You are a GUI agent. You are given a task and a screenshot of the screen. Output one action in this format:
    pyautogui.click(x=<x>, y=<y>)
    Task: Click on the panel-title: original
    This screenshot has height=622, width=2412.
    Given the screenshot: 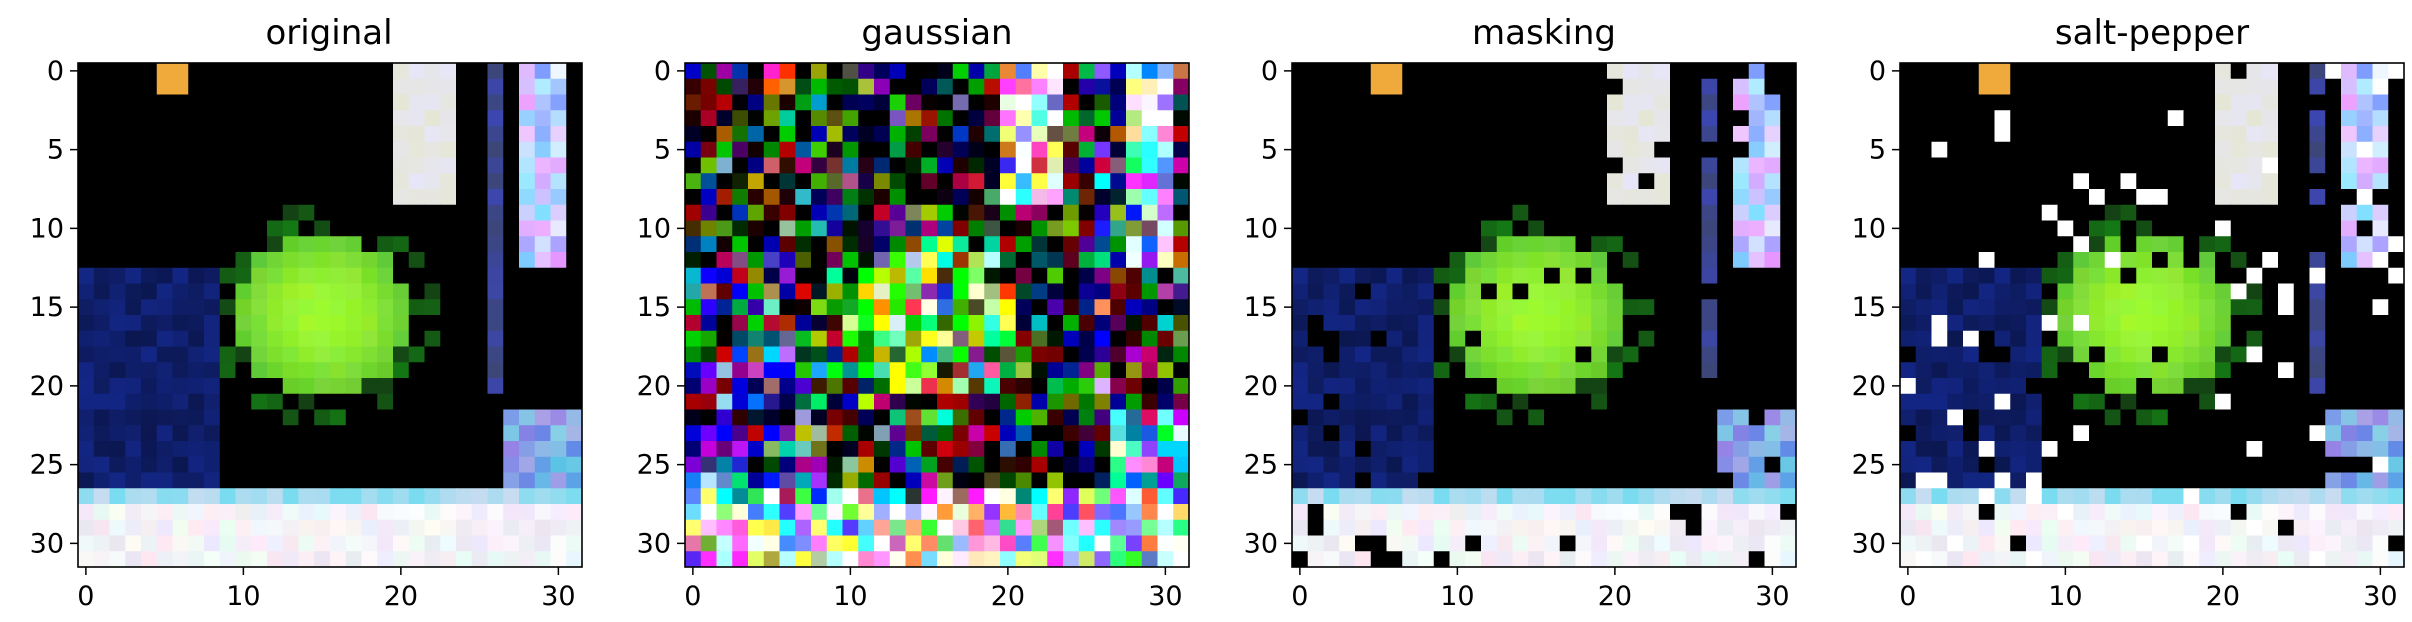 What is the action you would take?
    pyautogui.click(x=328, y=33)
    